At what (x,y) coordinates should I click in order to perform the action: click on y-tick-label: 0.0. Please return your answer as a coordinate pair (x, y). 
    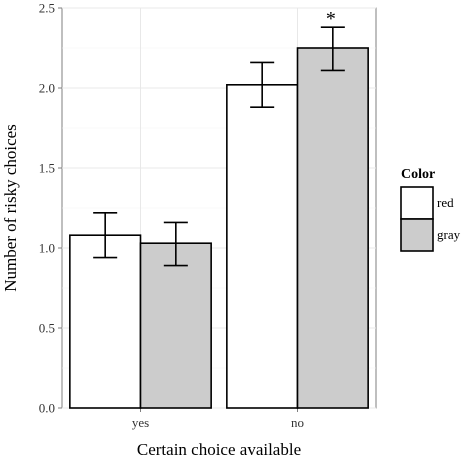
    Looking at the image, I should click on (47, 408).